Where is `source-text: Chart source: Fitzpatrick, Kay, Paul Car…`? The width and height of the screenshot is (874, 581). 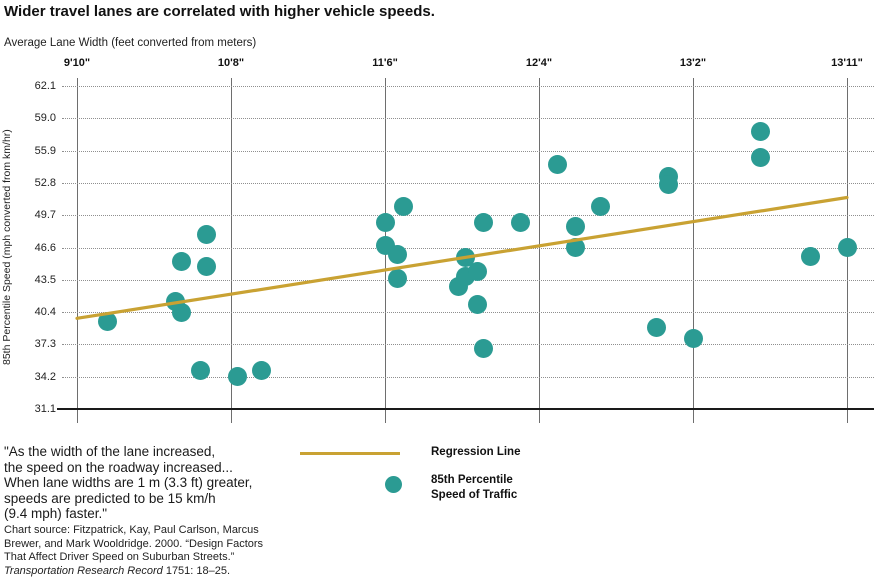
source-text: Chart source: Fitzpatrick, Kay, Paul Car… is located at coordinates (134, 543).